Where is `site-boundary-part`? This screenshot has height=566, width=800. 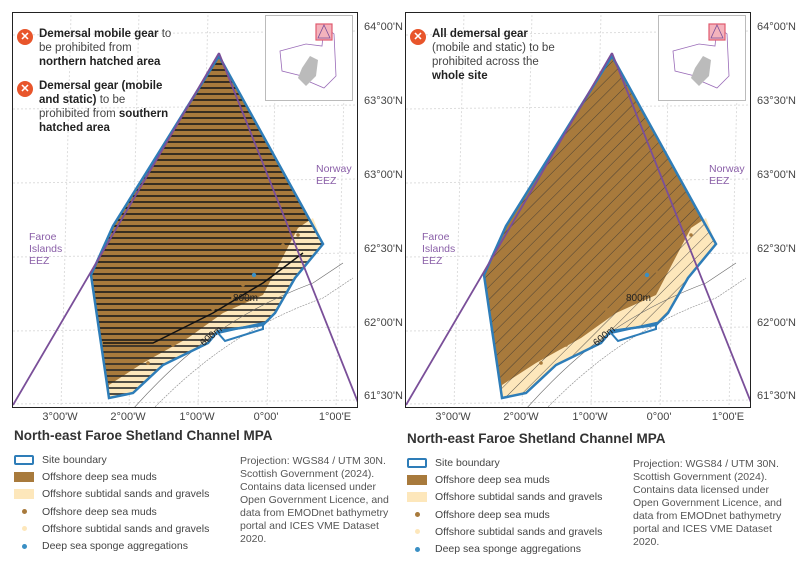 site-boundary-part is located at coordinates (240, 332).